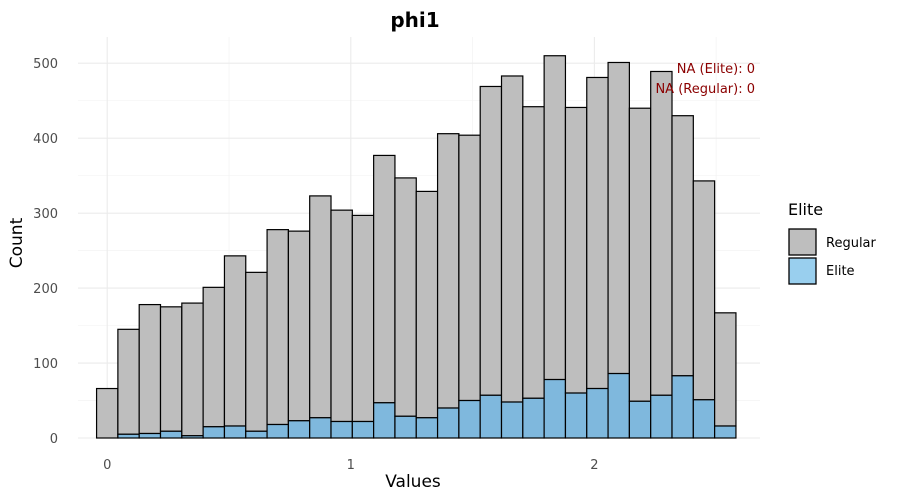 This screenshot has width=900, height=500. What do you see at coordinates (840, 271) in the screenshot?
I see `legend-label-elite: Elite` at bounding box center [840, 271].